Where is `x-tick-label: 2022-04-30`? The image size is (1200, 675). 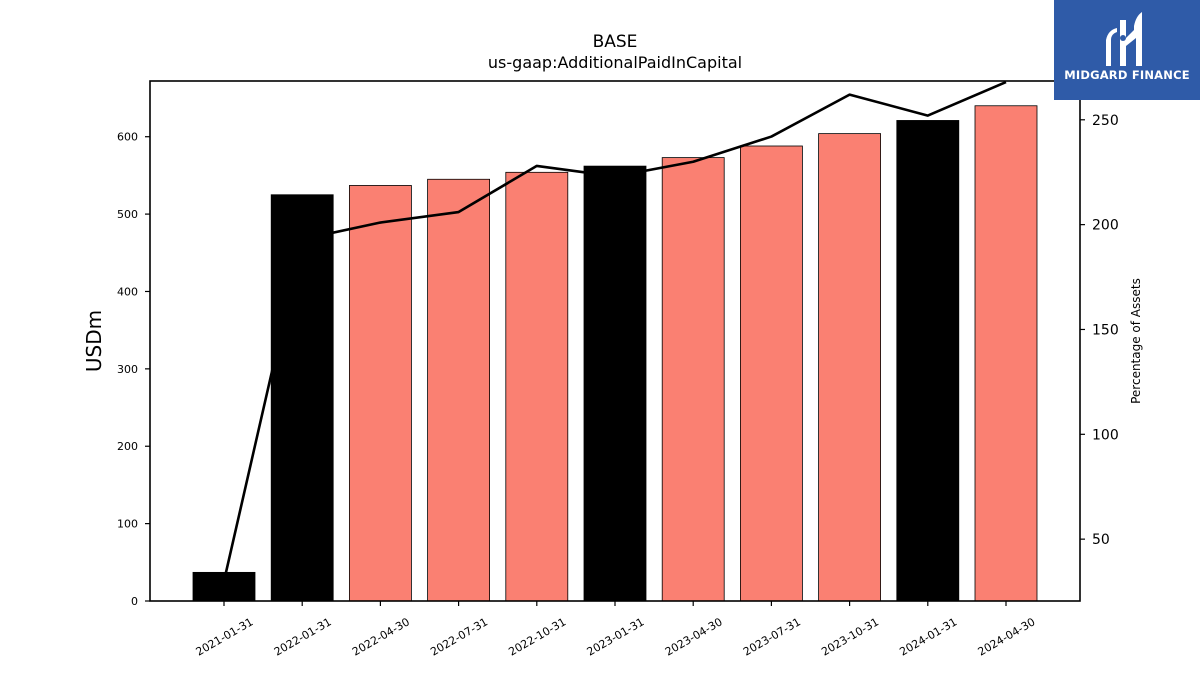
x-tick-label: 2022-04-30 is located at coordinates (381, 636).